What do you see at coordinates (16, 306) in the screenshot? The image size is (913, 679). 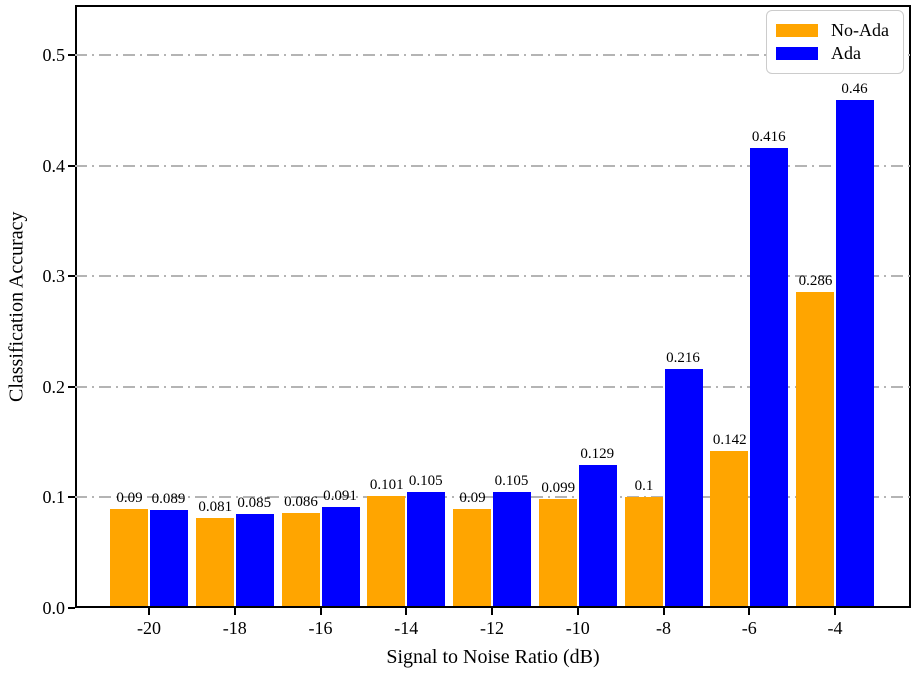 I see `y-axis-label: Classification Accuracy` at bounding box center [16, 306].